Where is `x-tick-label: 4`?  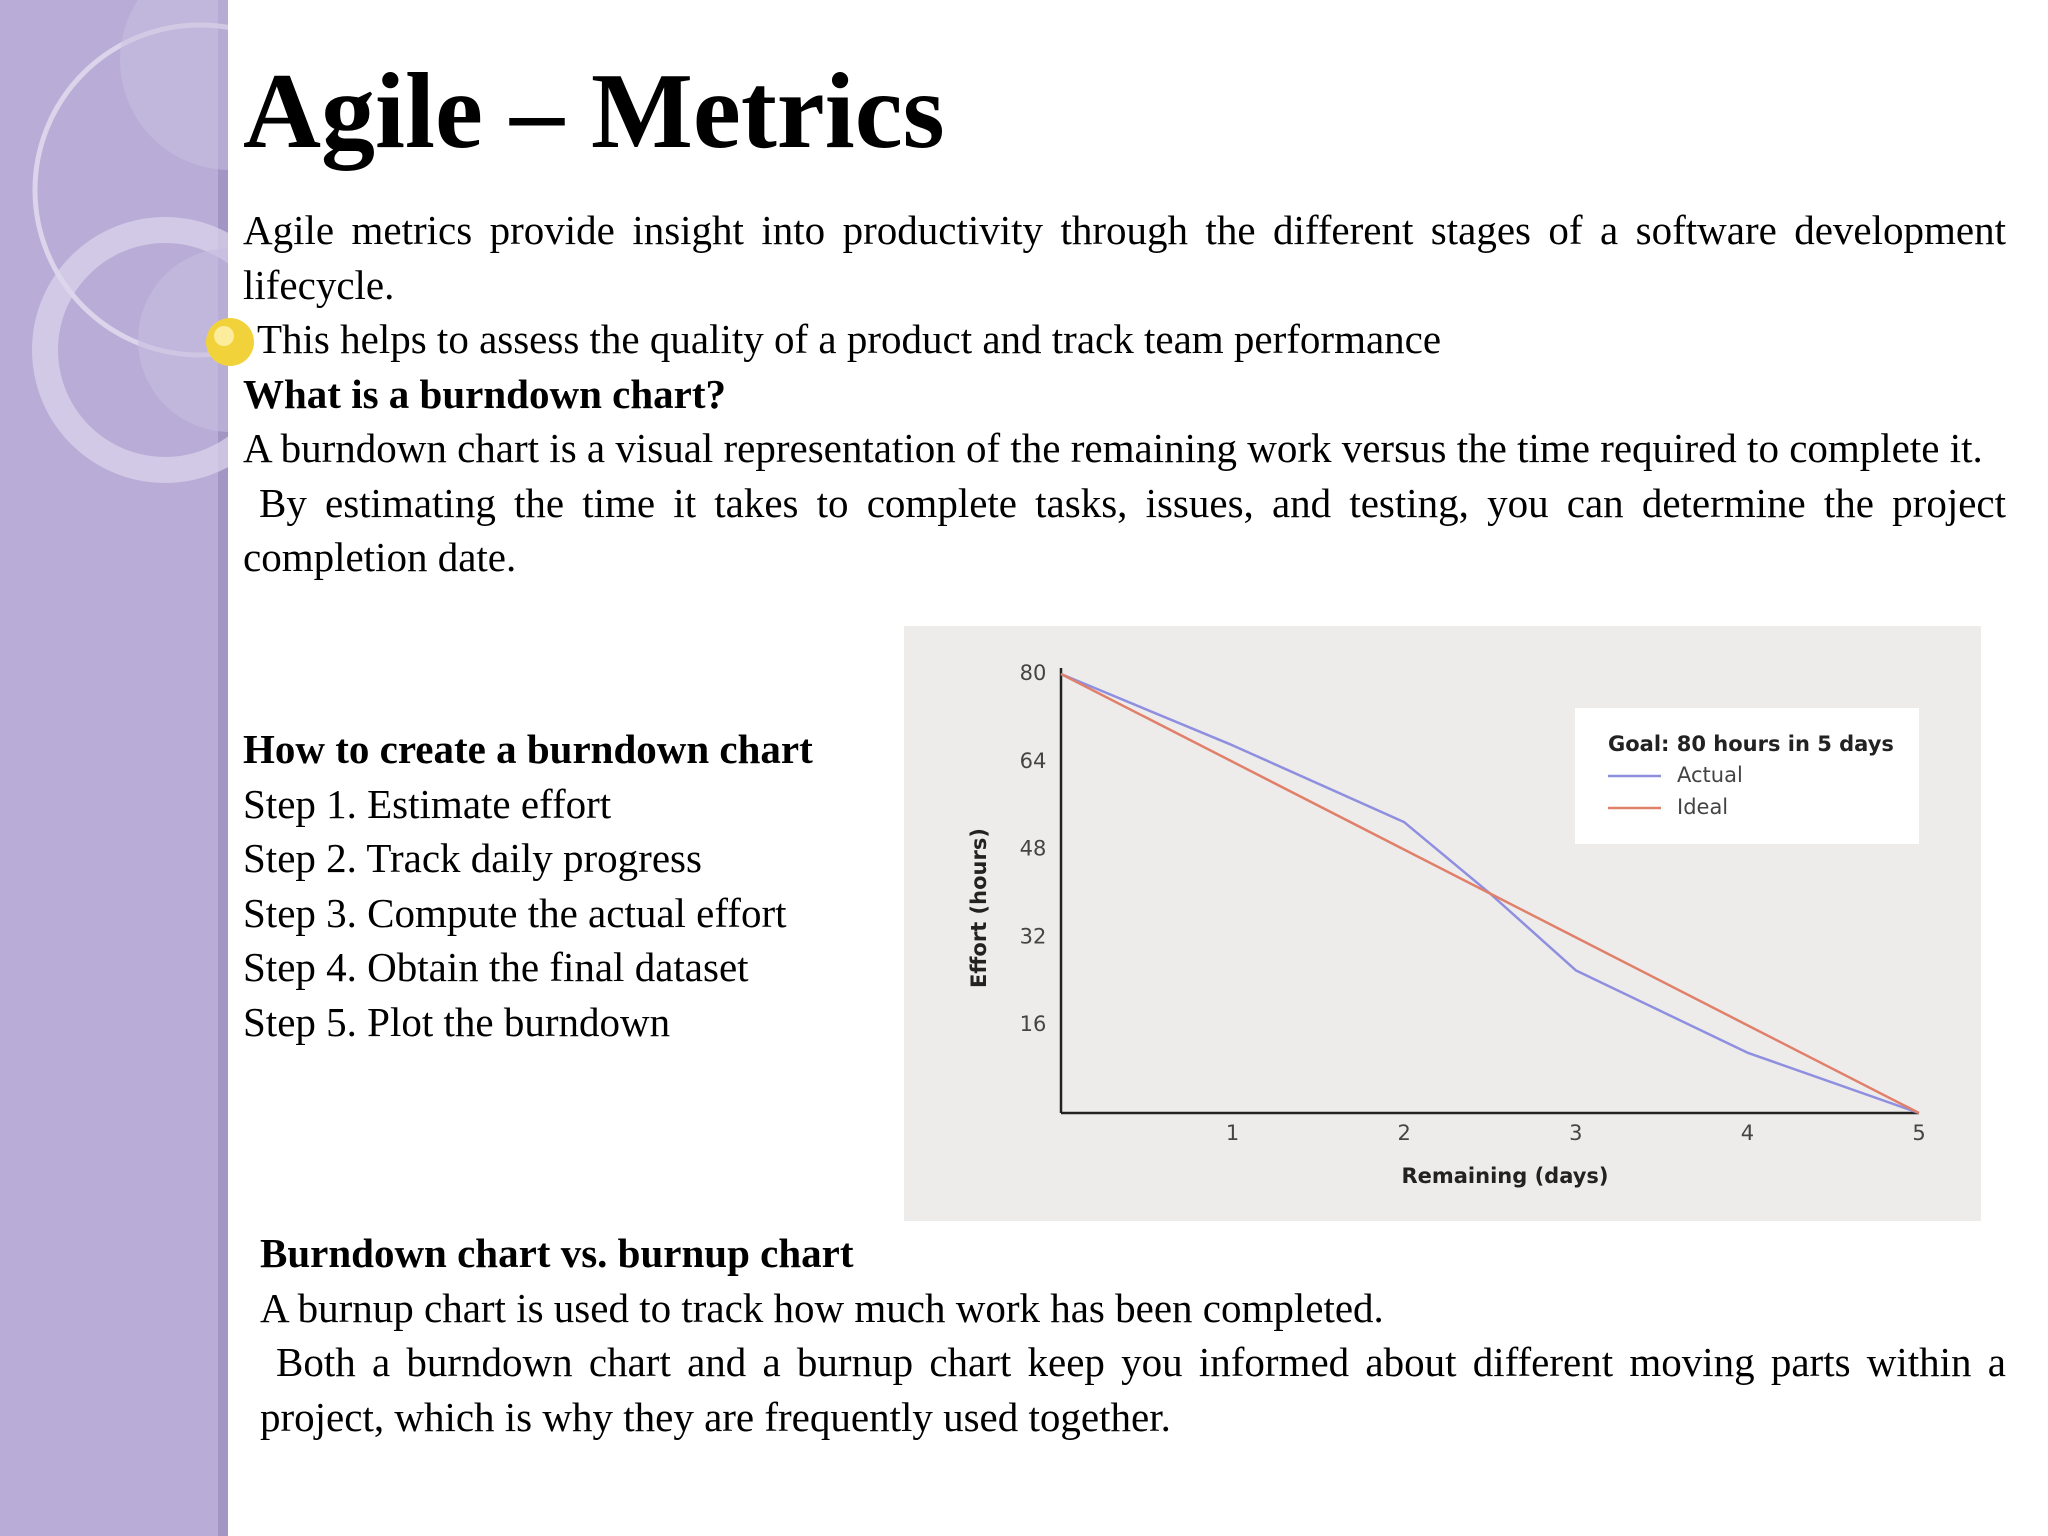 x-tick-label: 4 is located at coordinates (1747, 1133).